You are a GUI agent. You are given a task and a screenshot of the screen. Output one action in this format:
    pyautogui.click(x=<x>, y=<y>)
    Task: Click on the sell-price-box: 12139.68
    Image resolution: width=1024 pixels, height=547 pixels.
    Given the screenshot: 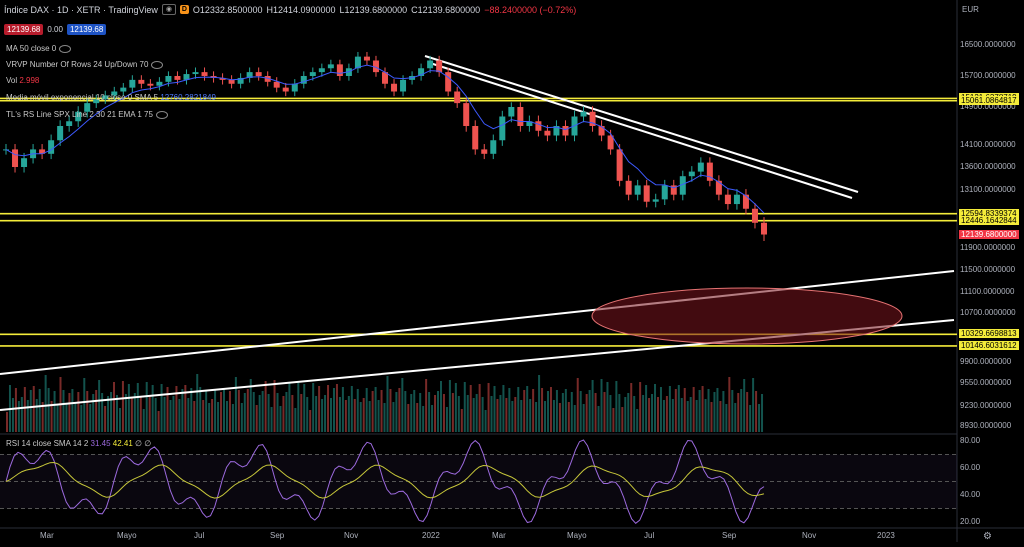 What is the action you would take?
    pyautogui.click(x=24, y=29)
    